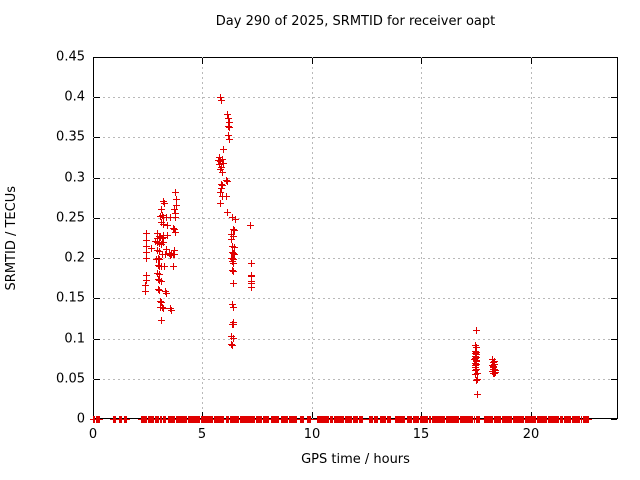 The image size is (640, 480). I want to click on v-gridline, so click(312, 238).